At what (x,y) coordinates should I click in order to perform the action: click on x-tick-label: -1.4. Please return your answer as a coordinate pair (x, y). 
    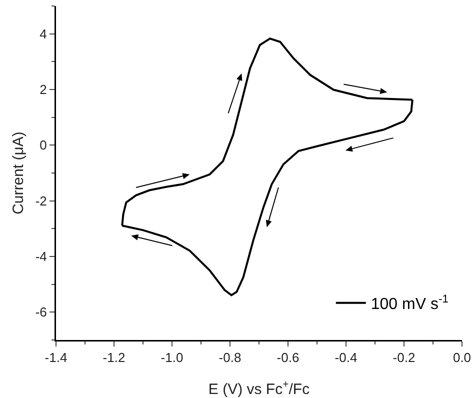
    Looking at the image, I should click on (56, 358).